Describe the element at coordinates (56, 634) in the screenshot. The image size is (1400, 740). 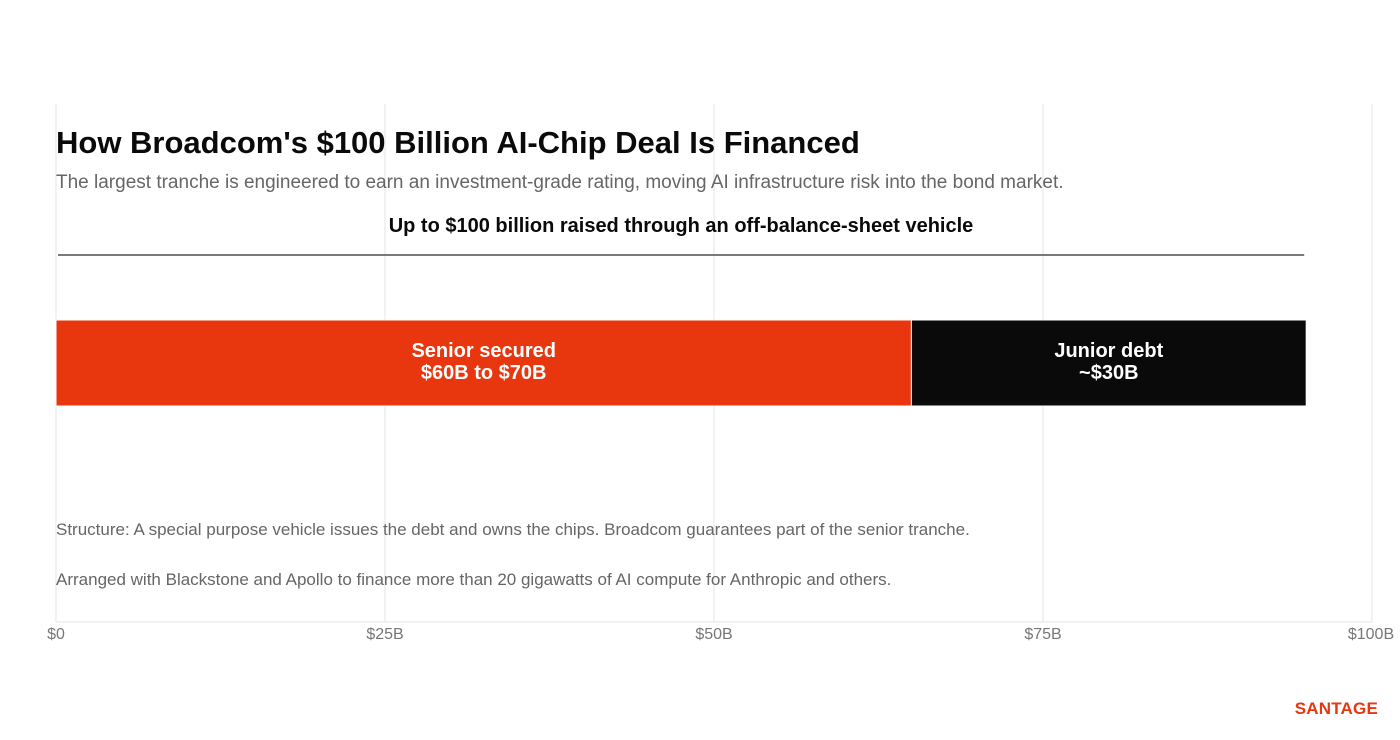
I see `x-tick-label-0: $0` at that location.